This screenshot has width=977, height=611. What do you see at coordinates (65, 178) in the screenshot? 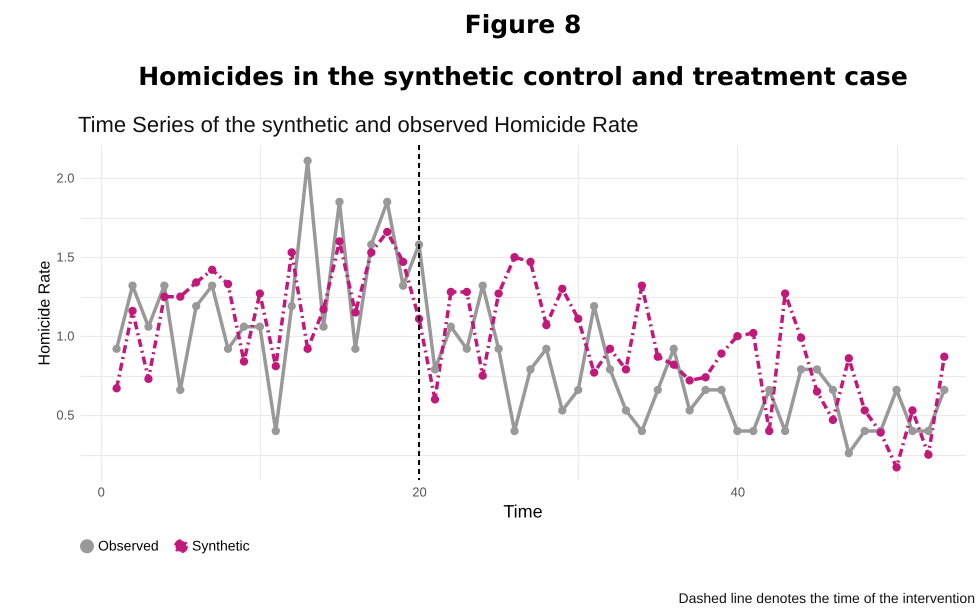
I see `y-tick-label: 2.0` at bounding box center [65, 178].